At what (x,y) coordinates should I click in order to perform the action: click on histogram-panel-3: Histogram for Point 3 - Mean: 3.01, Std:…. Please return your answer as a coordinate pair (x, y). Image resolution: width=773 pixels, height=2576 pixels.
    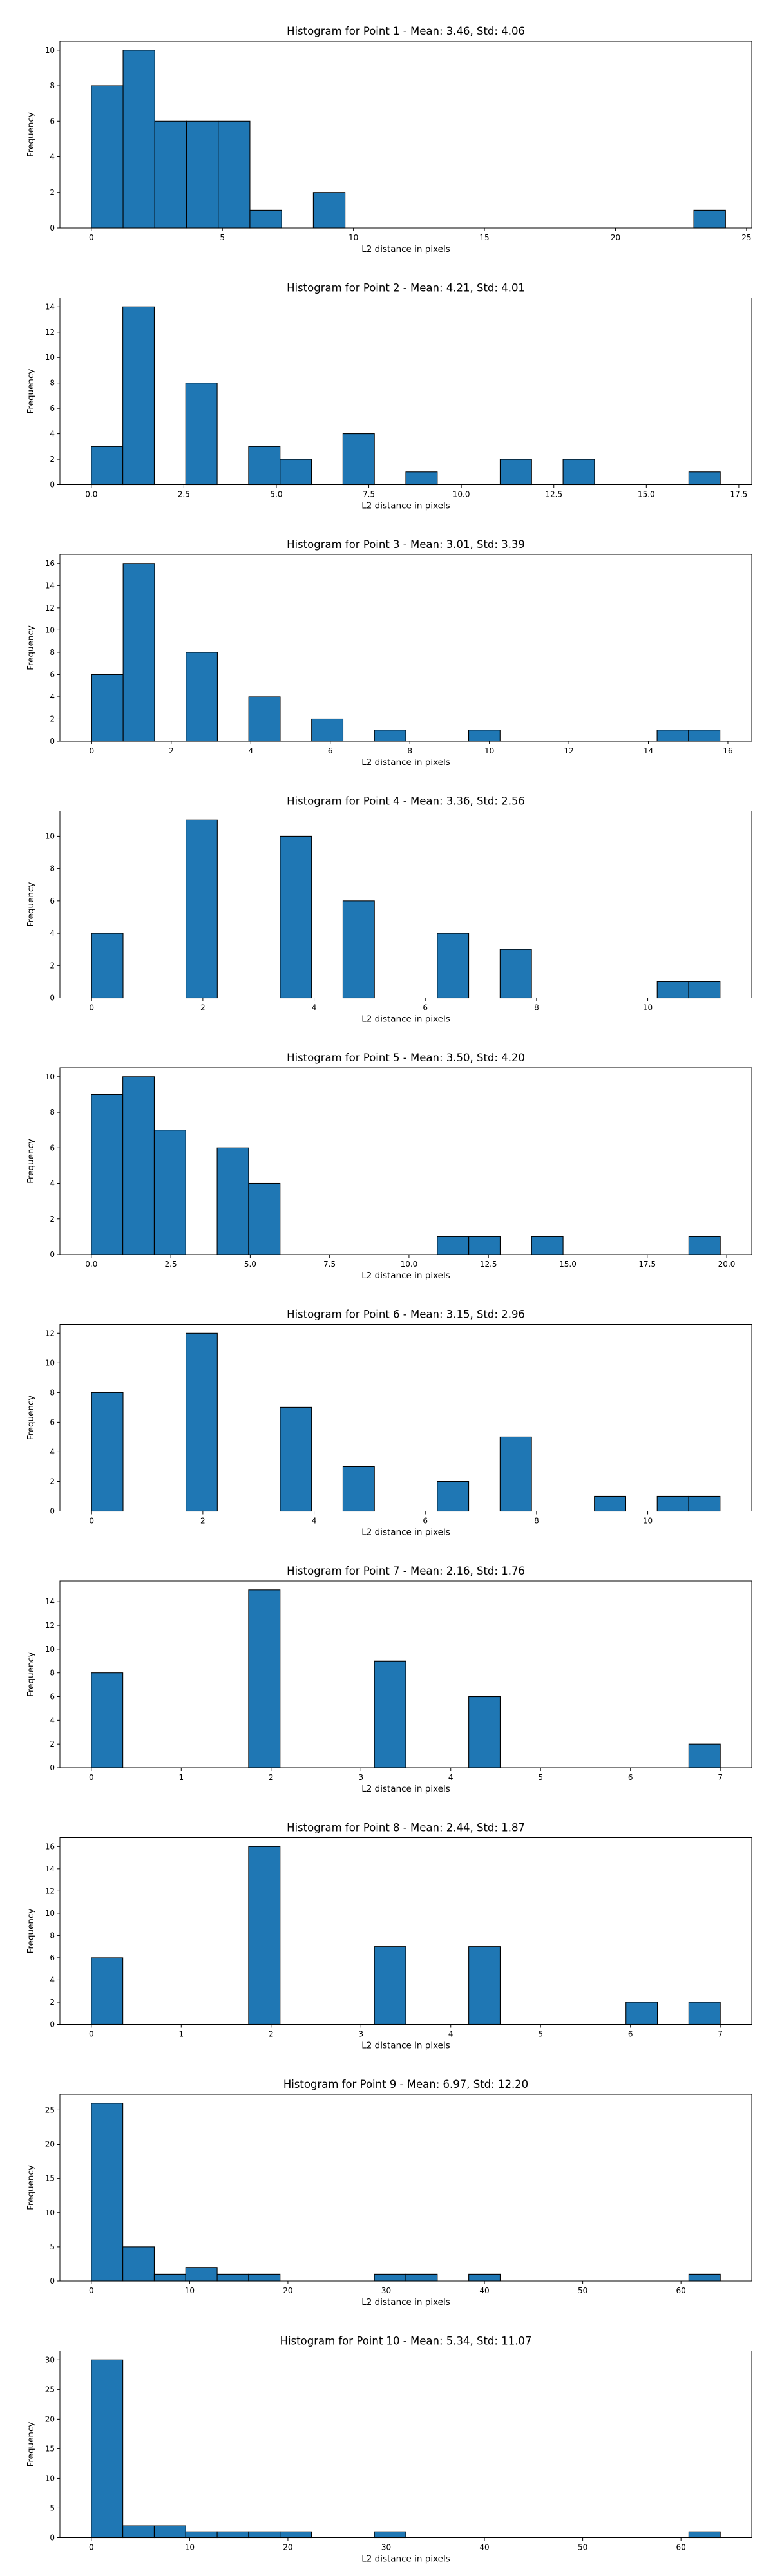
    Looking at the image, I should click on (389, 653).